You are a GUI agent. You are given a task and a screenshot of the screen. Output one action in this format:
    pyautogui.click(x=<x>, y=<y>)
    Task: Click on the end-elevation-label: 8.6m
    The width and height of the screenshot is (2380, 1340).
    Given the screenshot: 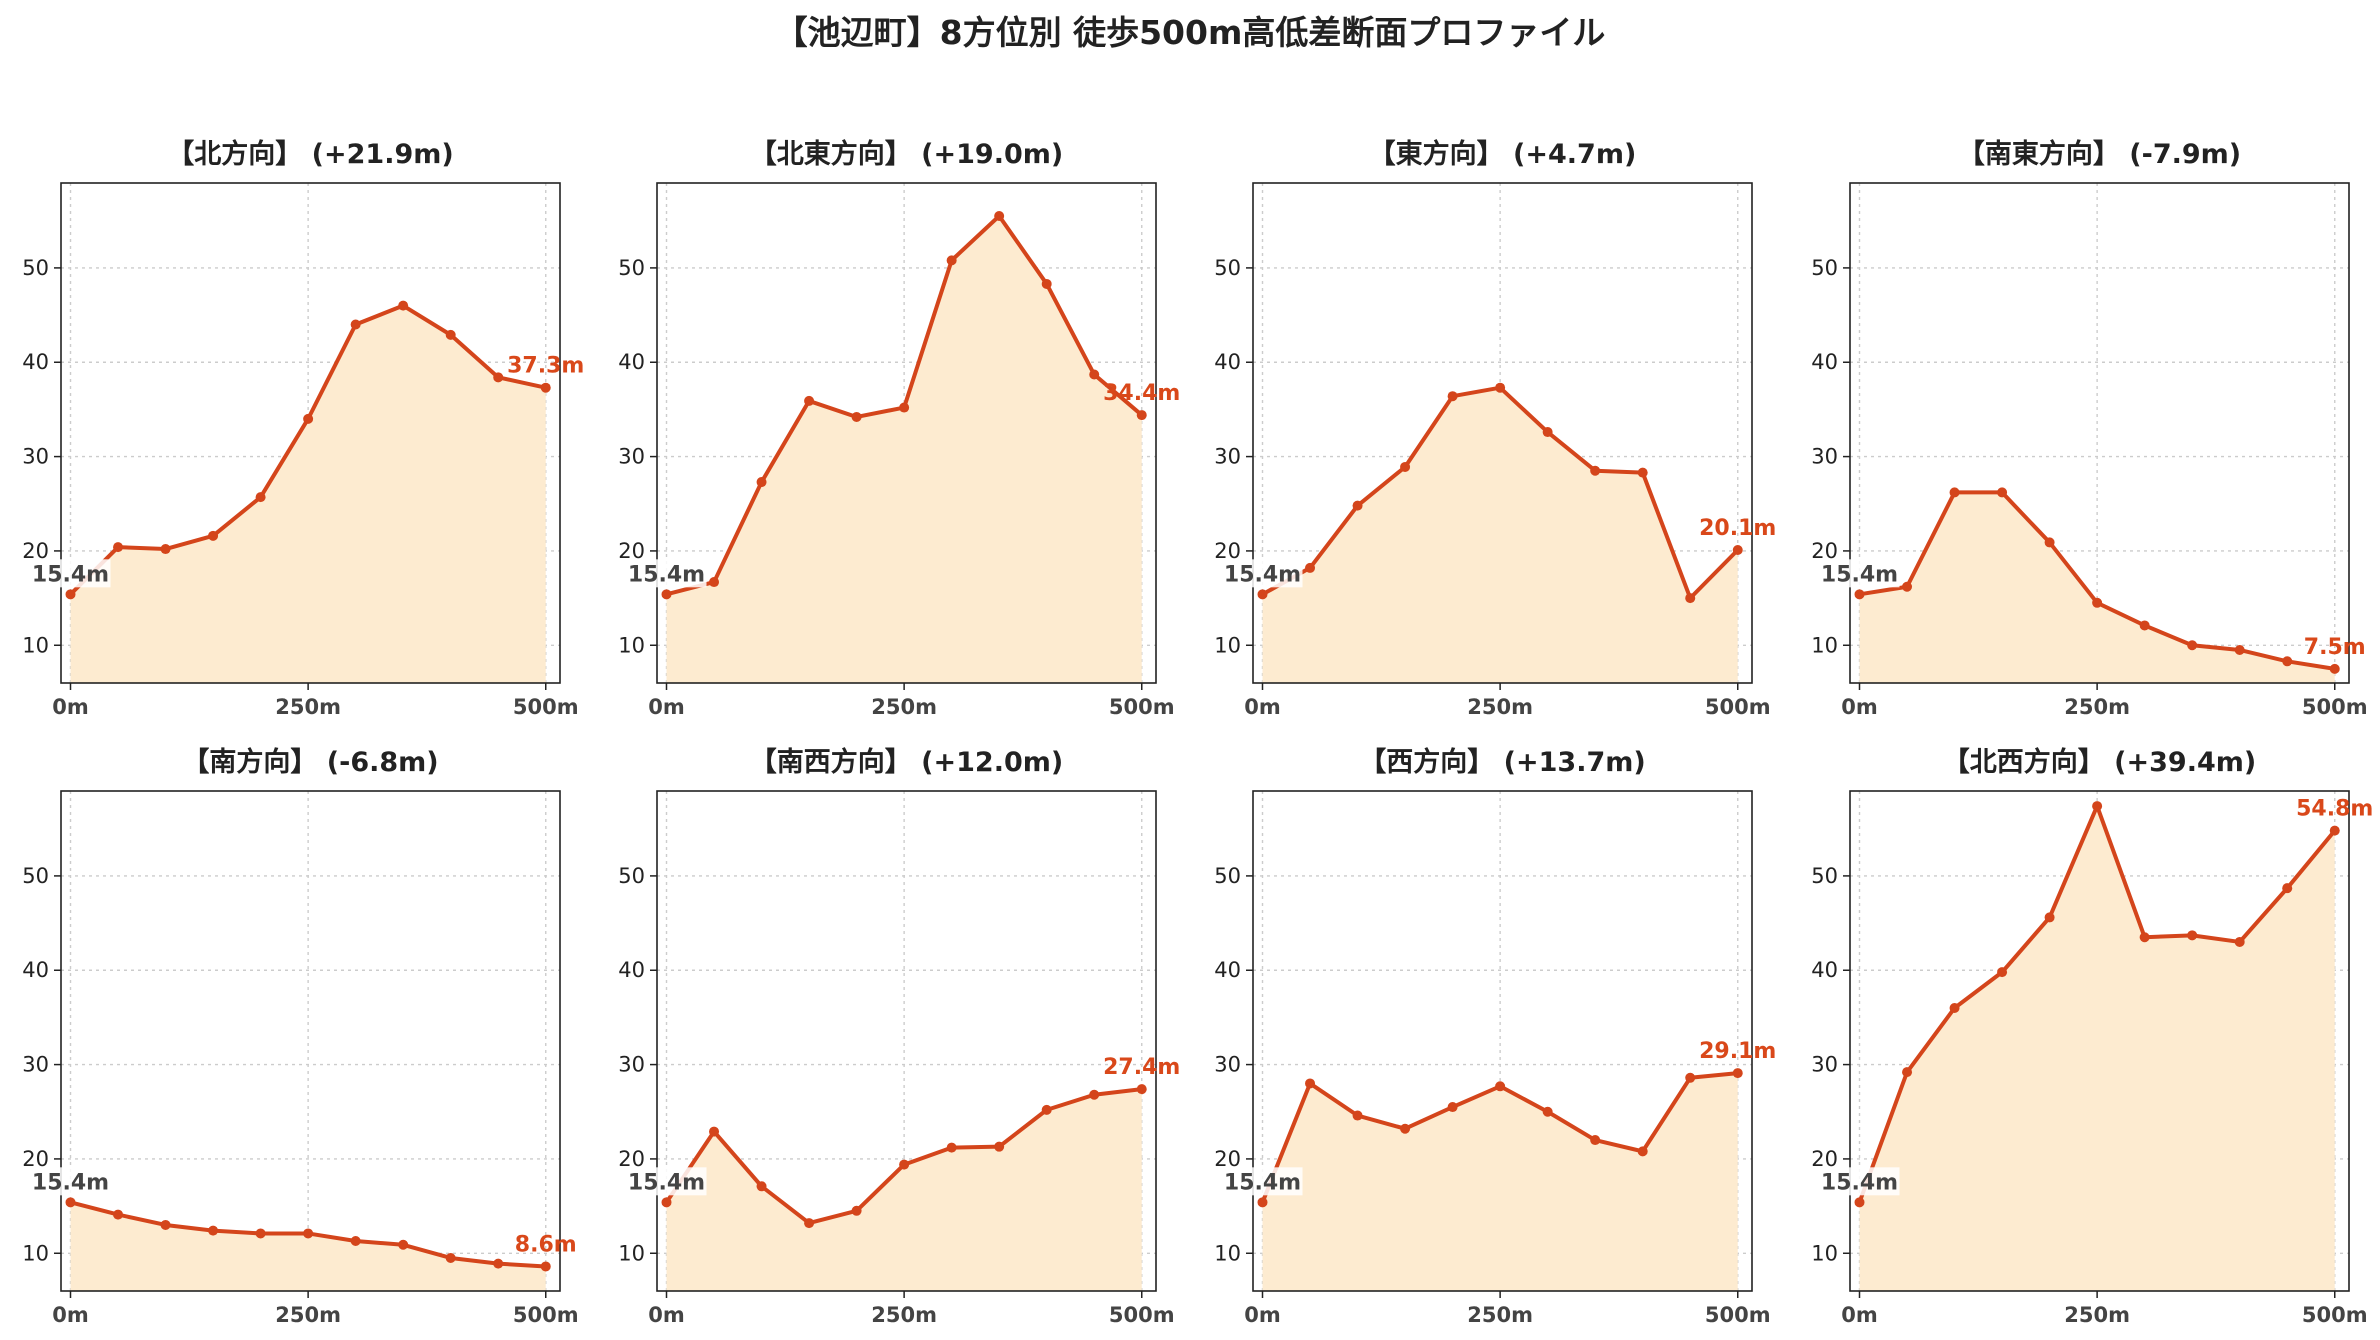 What is the action you would take?
    pyautogui.click(x=546, y=1244)
    